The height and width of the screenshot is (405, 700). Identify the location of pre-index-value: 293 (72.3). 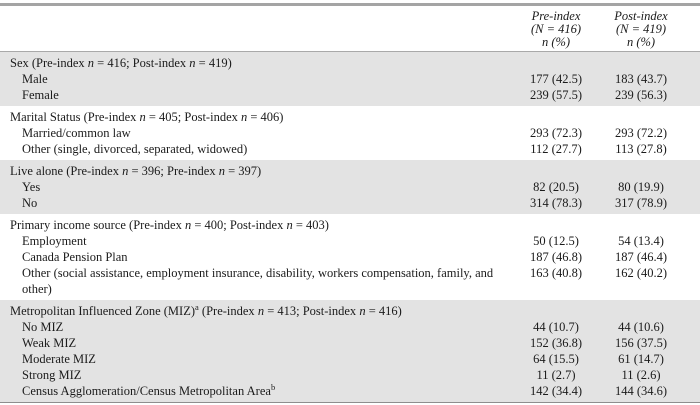
(556, 133).